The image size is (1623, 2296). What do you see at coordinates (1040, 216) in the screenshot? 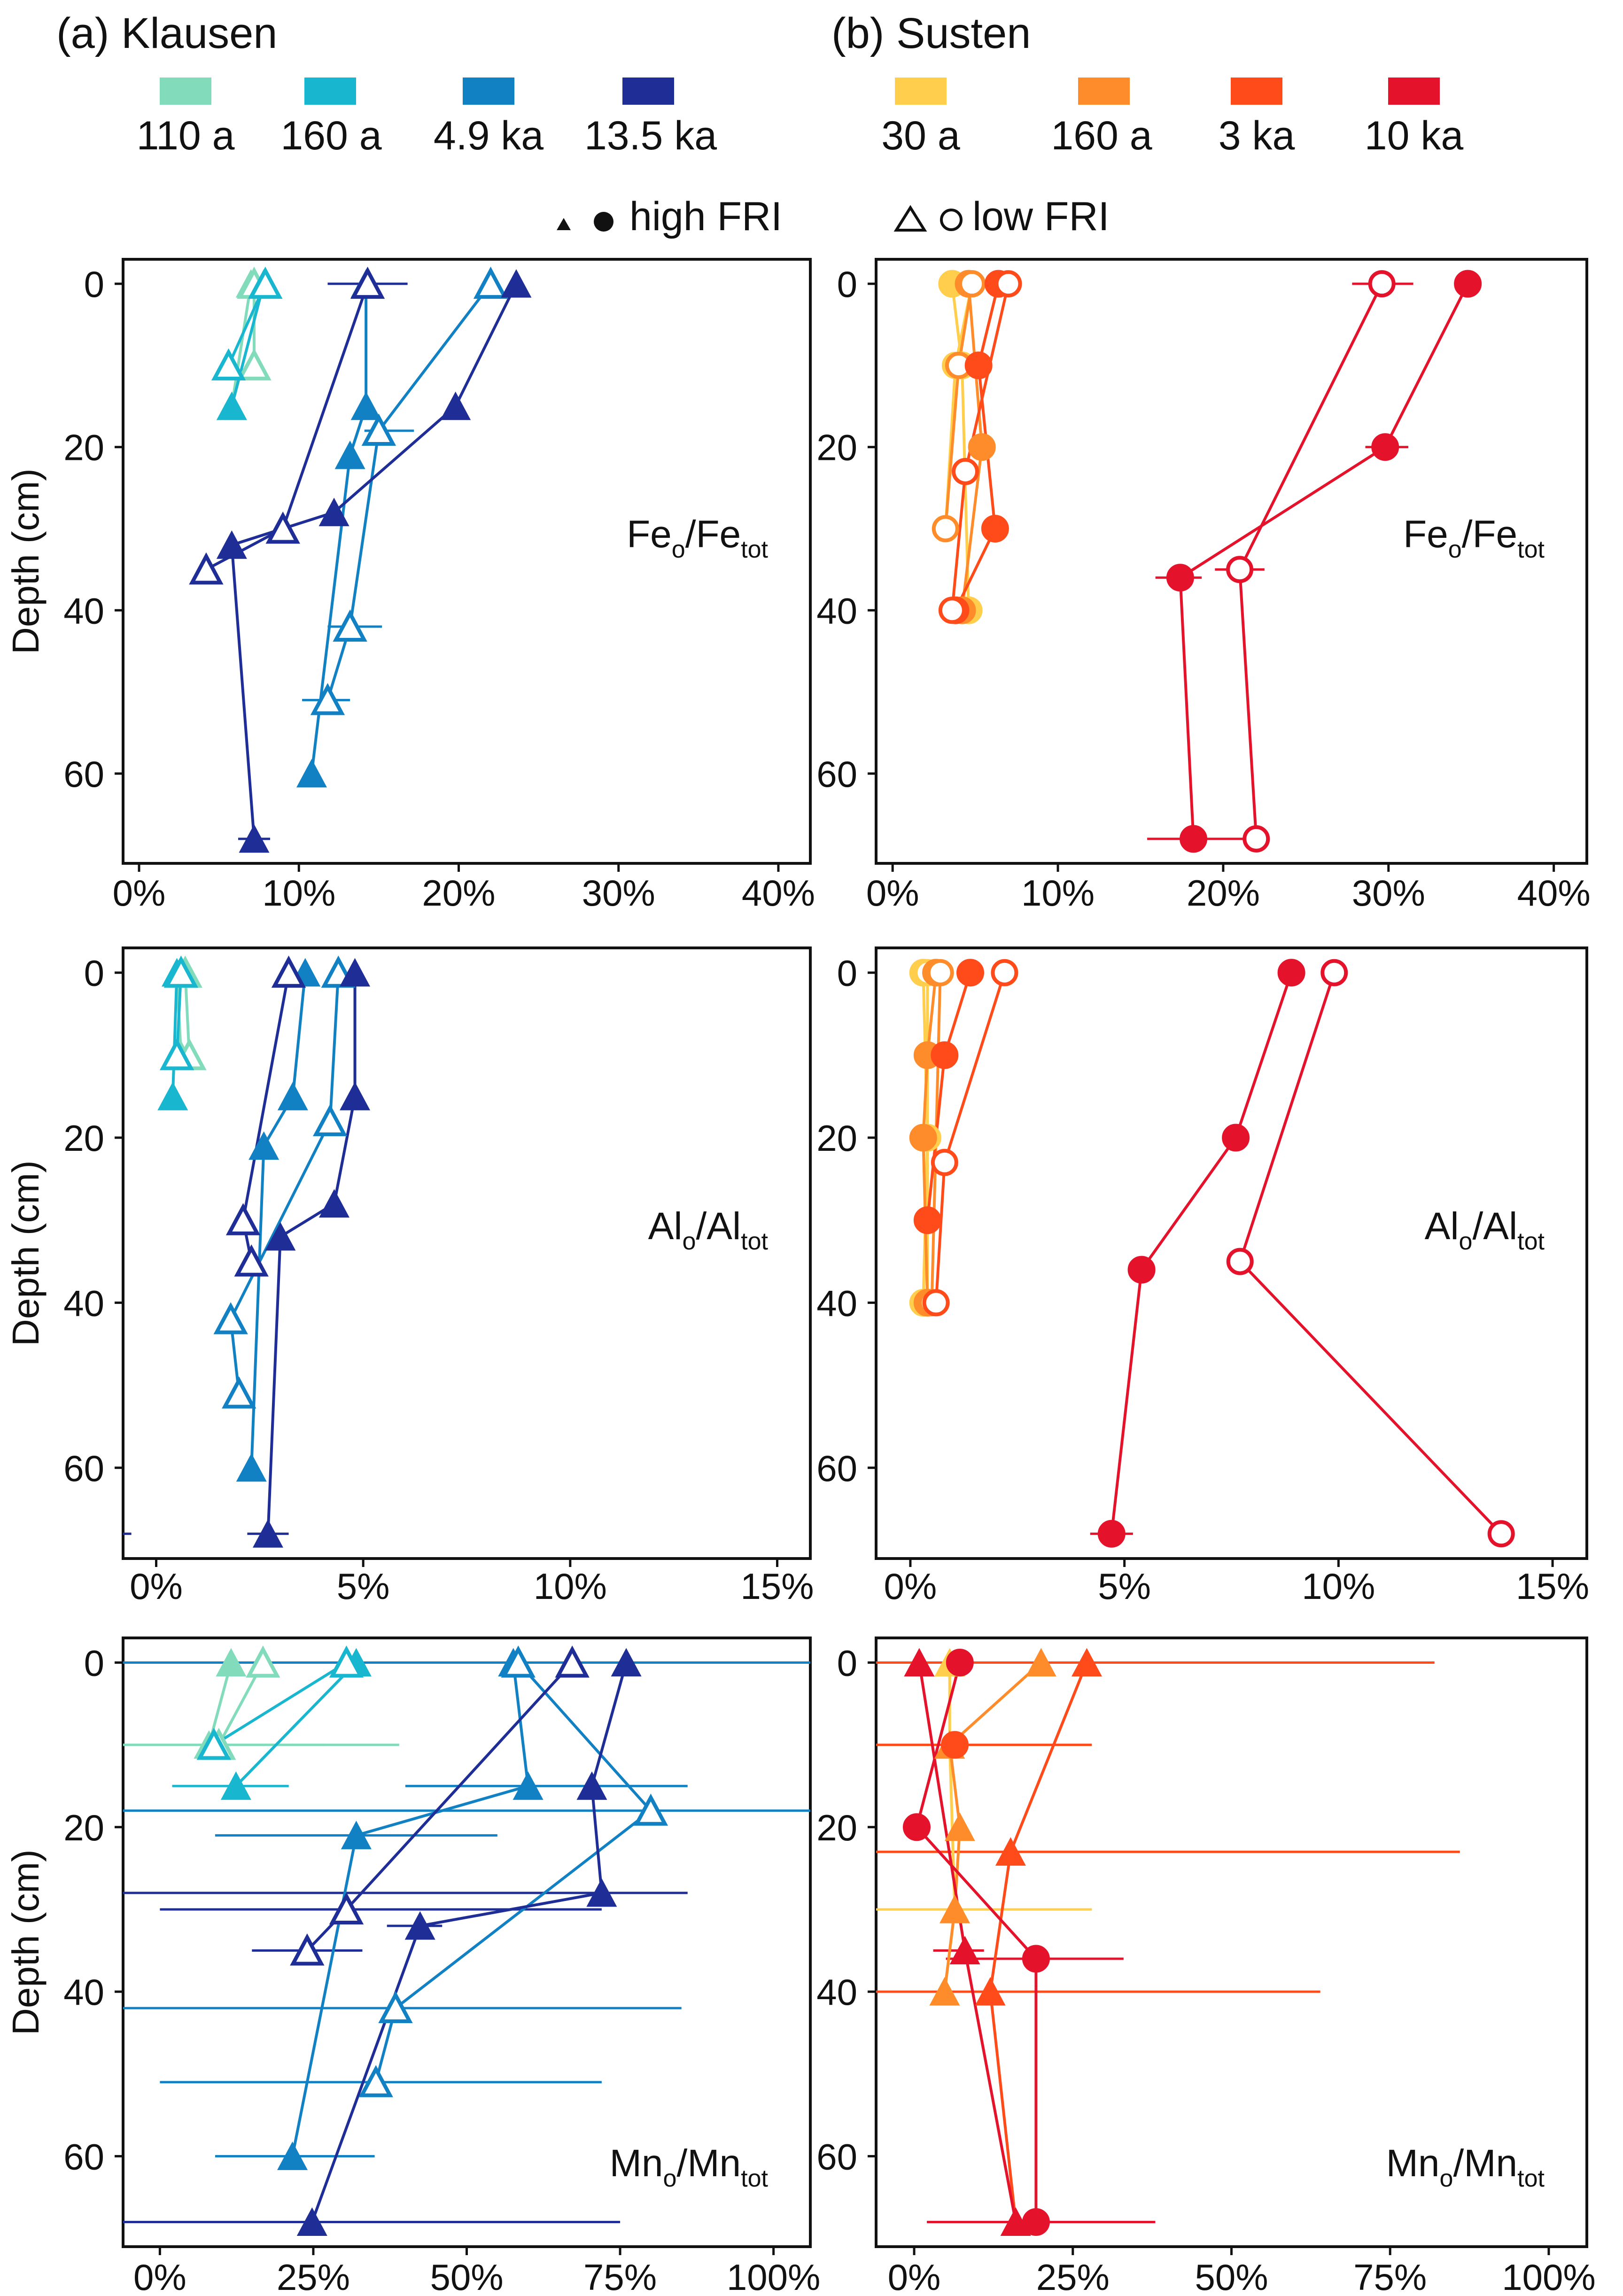
I see `low-fri-label: low FRI` at bounding box center [1040, 216].